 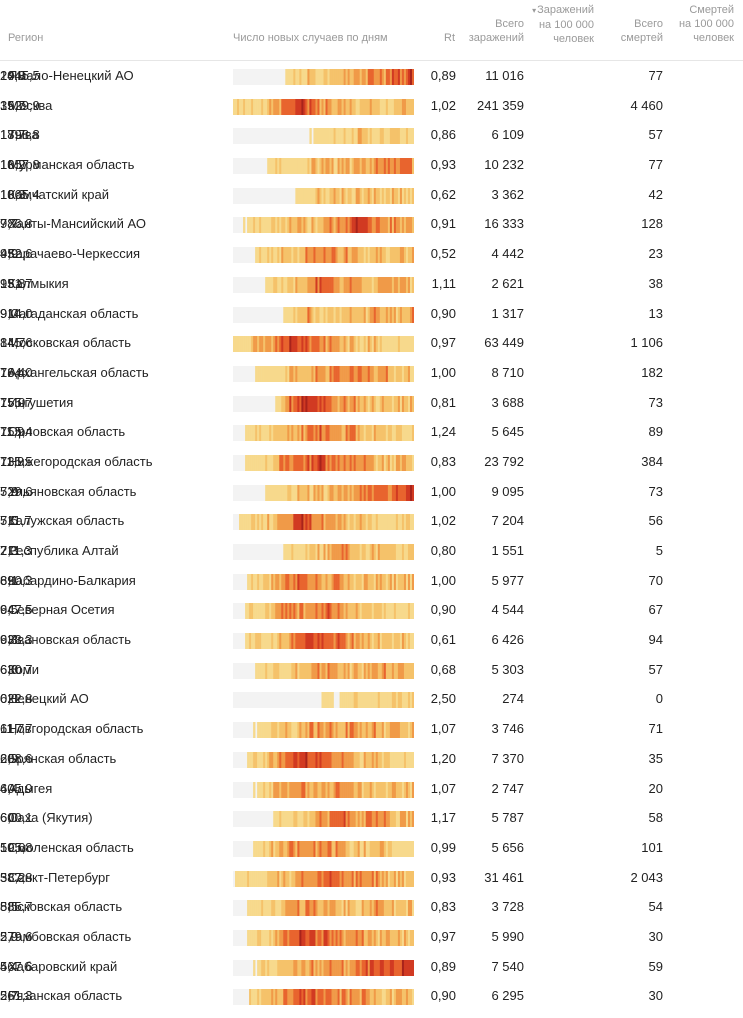 I want to click on table-row: Ненецкий АО 2,50 274 622,8 0 0,0, so click(x=371, y=699).